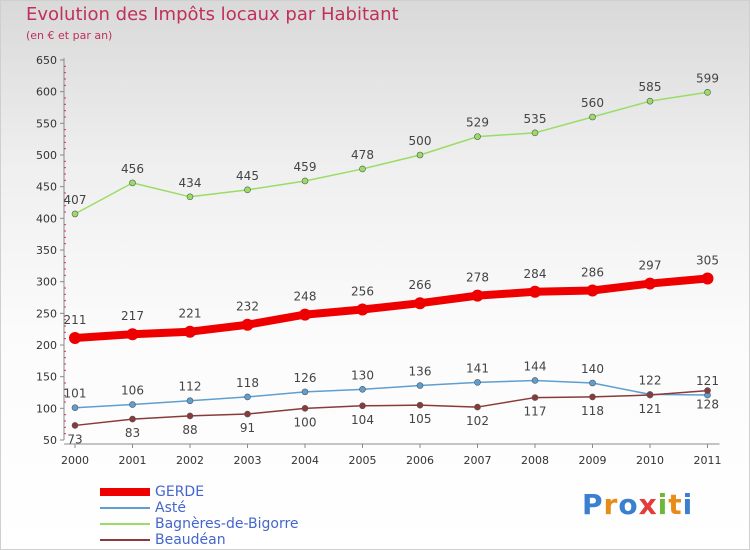 The image size is (750, 550). What do you see at coordinates (650, 460) in the screenshot?
I see `x-tick-label: 2010` at bounding box center [650, 460].